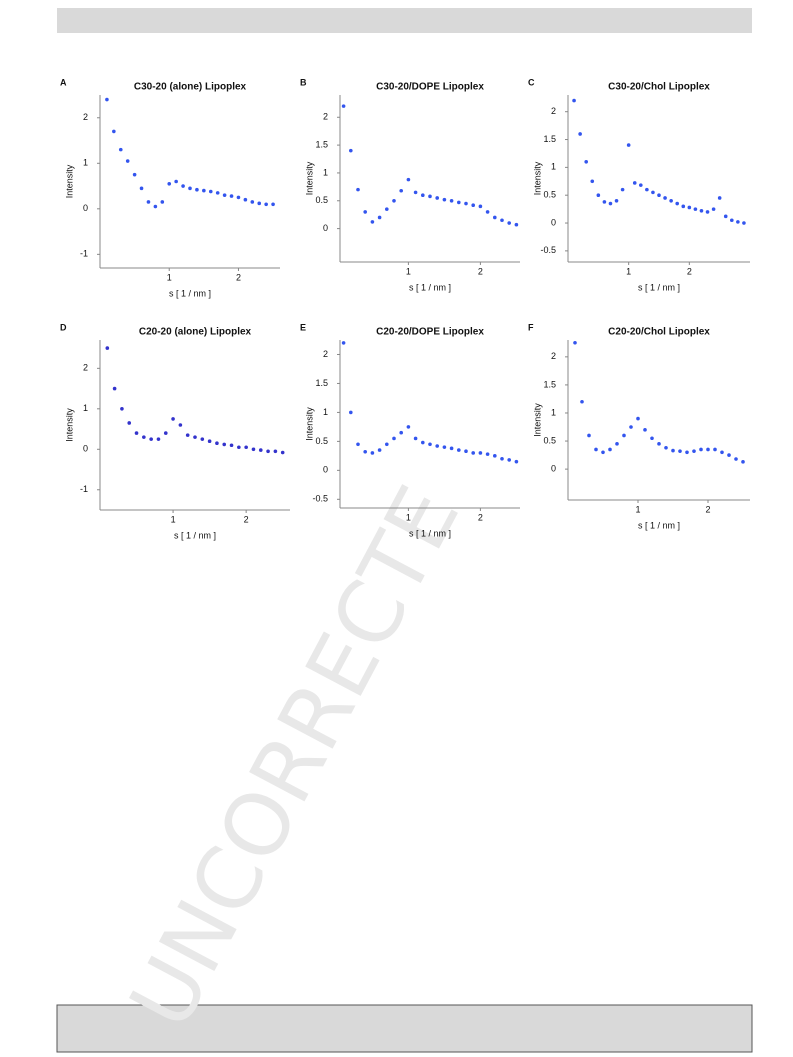  What do you see at coordinates (659, 525) in the screenshot?
I see `x-axis-label: s [ 1 / nm ]` at bounding box center [659, 525].